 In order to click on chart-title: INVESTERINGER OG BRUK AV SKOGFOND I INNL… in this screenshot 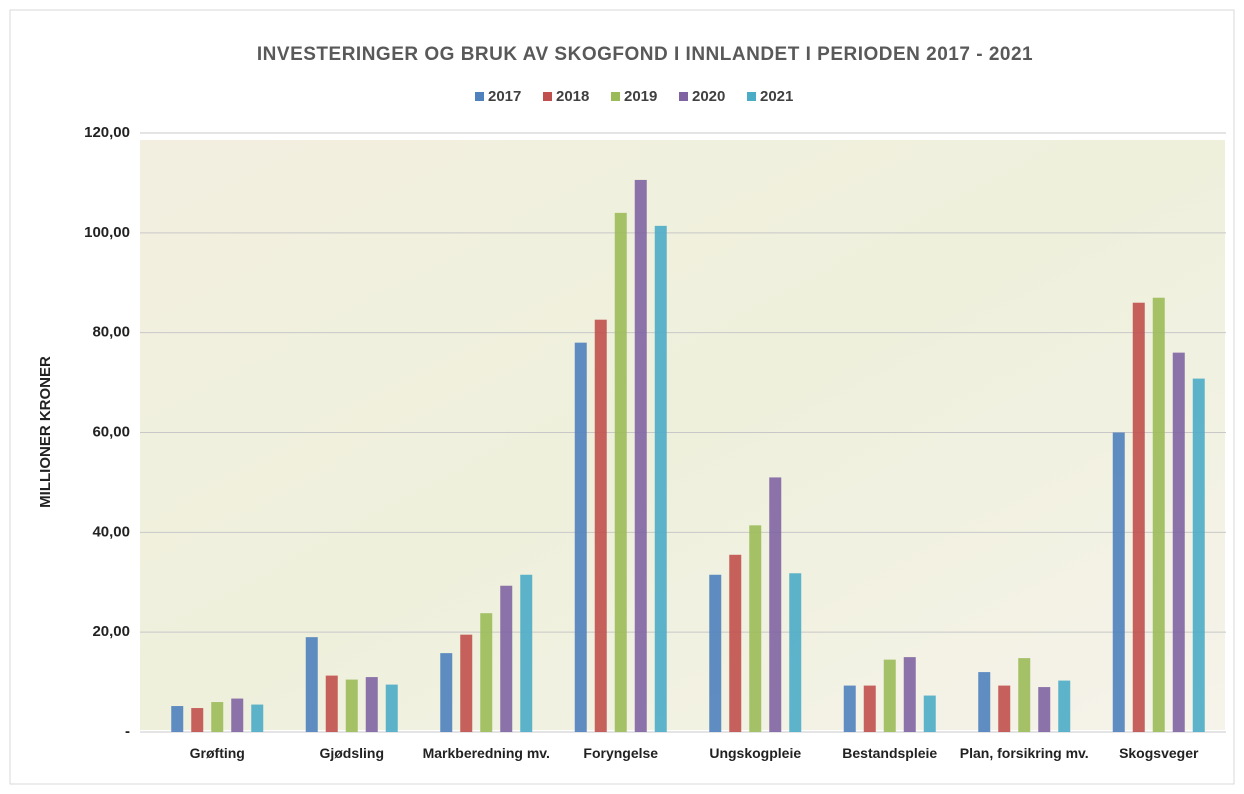, I will do `click(645, 54)`.